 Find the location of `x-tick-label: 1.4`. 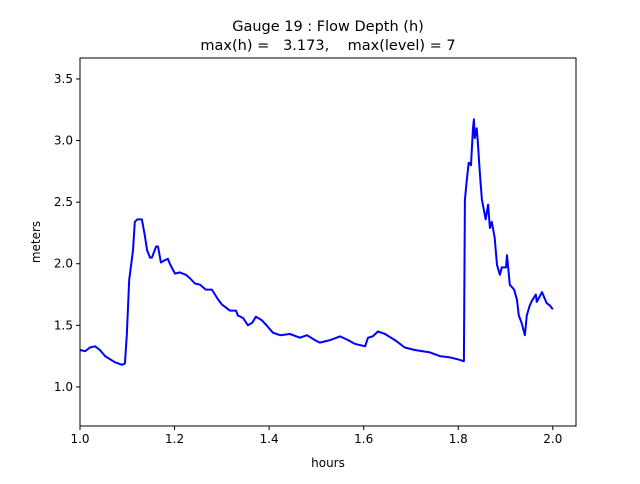

x-tick-label: 1.4 is located at coordinates (269, 439).